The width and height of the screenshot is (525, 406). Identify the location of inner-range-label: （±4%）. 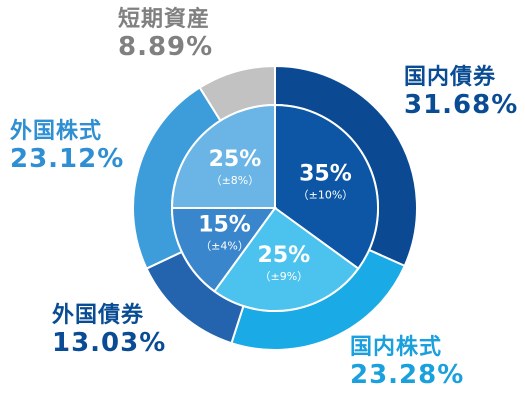
(224, 246).